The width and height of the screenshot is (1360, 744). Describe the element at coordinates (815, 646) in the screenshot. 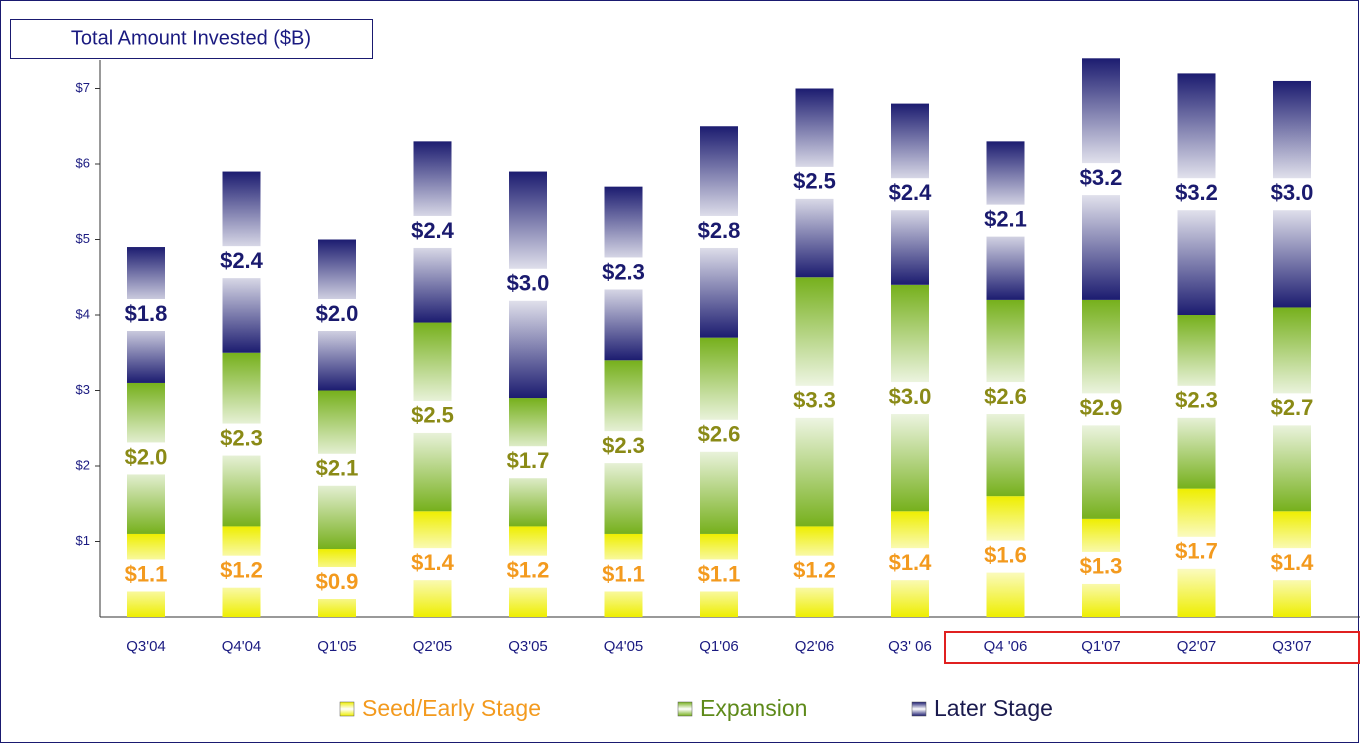

I see `x-tick-label: Q2'06` at that location.